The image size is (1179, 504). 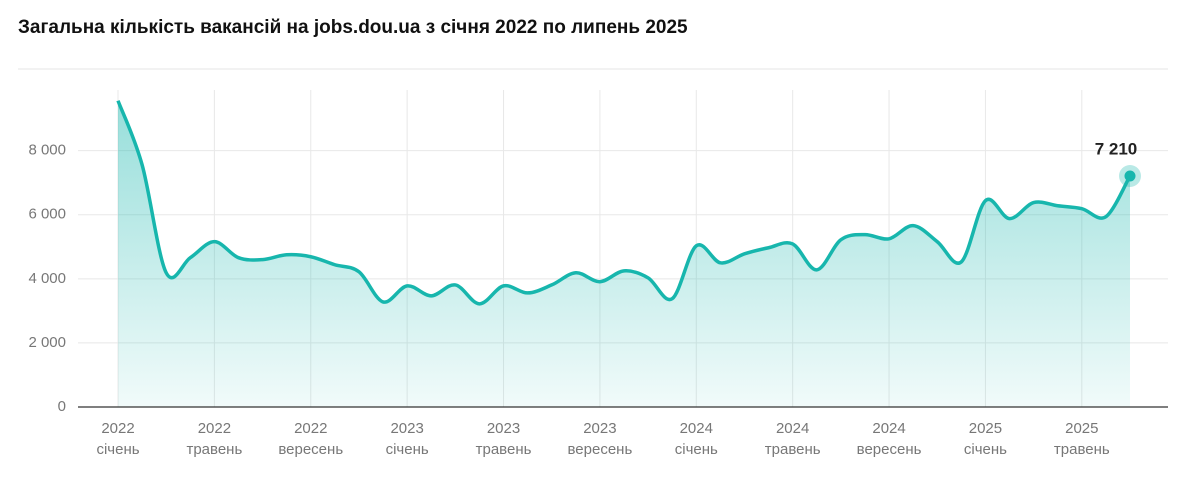 I want to click on y-tick-label: 0, so click(x=62, y=406).